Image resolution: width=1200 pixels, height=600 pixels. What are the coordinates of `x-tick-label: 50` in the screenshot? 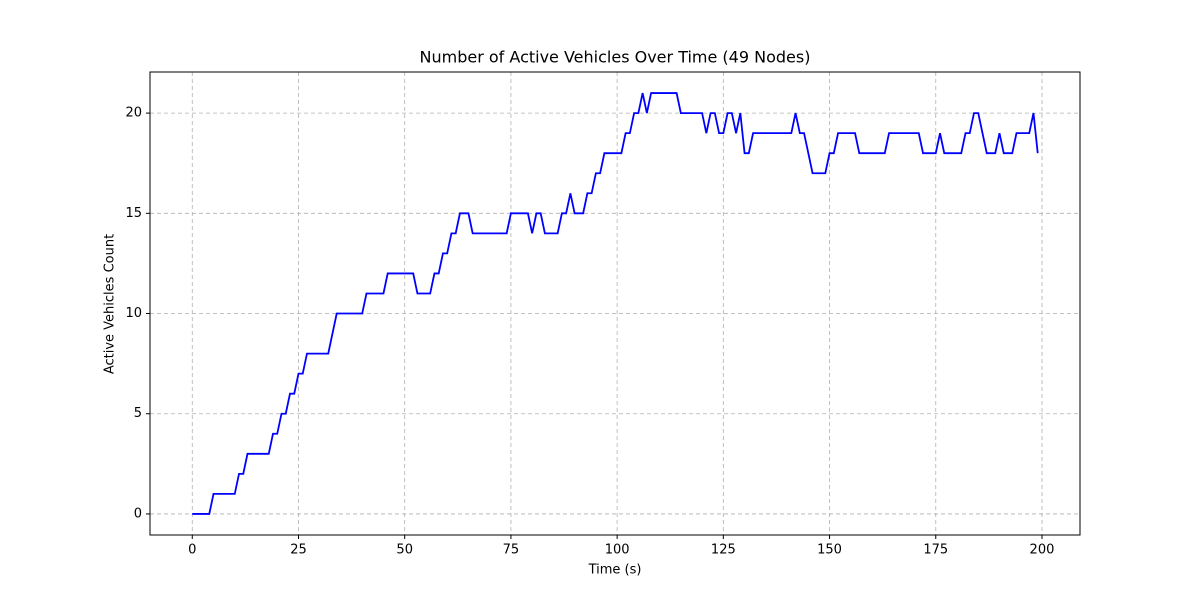 It's located at (404, 550).